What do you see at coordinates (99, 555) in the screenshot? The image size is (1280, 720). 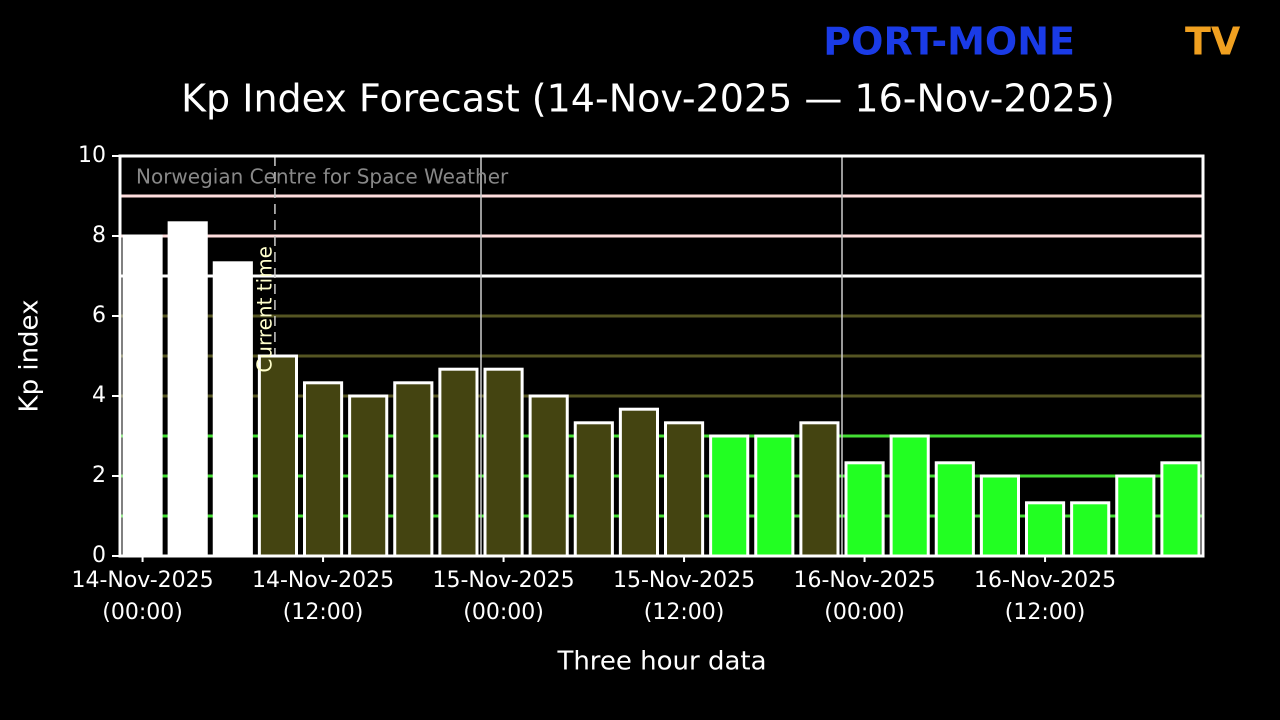 I see `y-tick-label: 0` at bounding box center [99, 555].